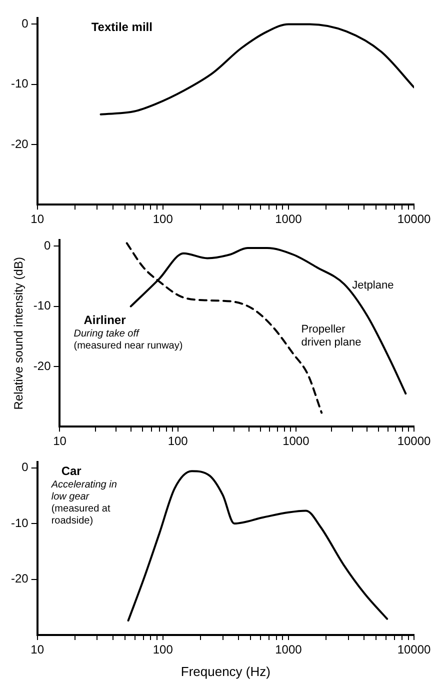  What do you see at coordinates (331, 335) in the screenshot?
I see `series-label: Propeller driven plane` at bounding box center [331, 335].